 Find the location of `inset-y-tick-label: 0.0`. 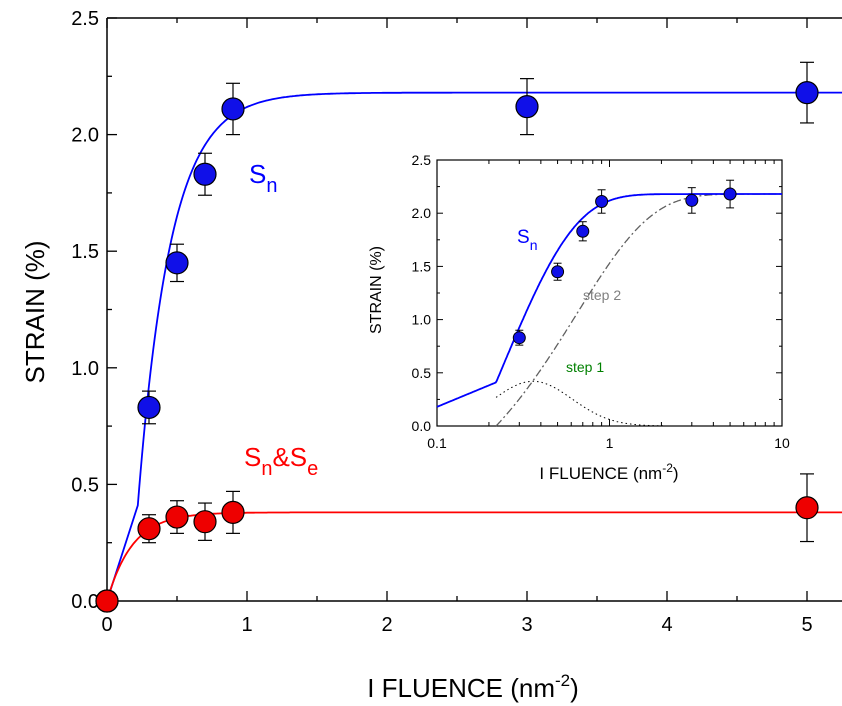

inset-y-tick-label: 0.0 is located at coordinates (422, 426).